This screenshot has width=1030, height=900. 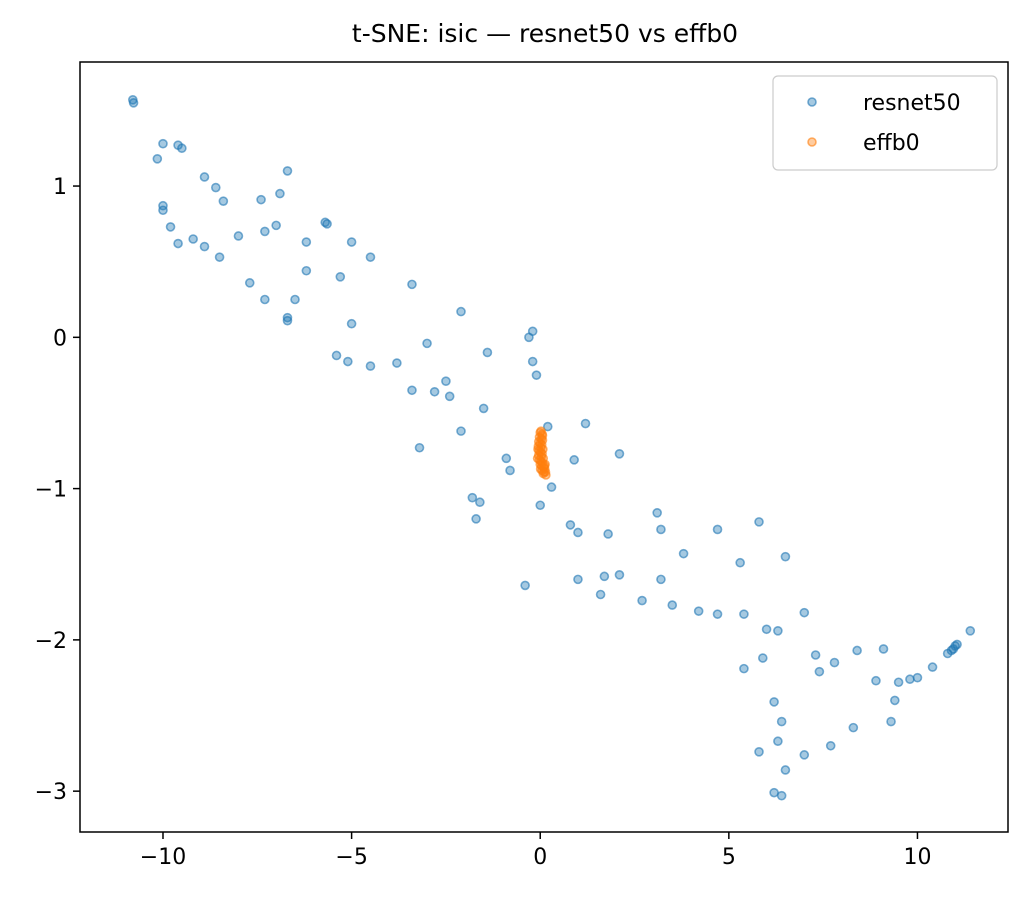 What do you see at coordinates (540, 857) in the screenshot?
I see `x-tick-label-2: 0` at bounding box center [540, 857].